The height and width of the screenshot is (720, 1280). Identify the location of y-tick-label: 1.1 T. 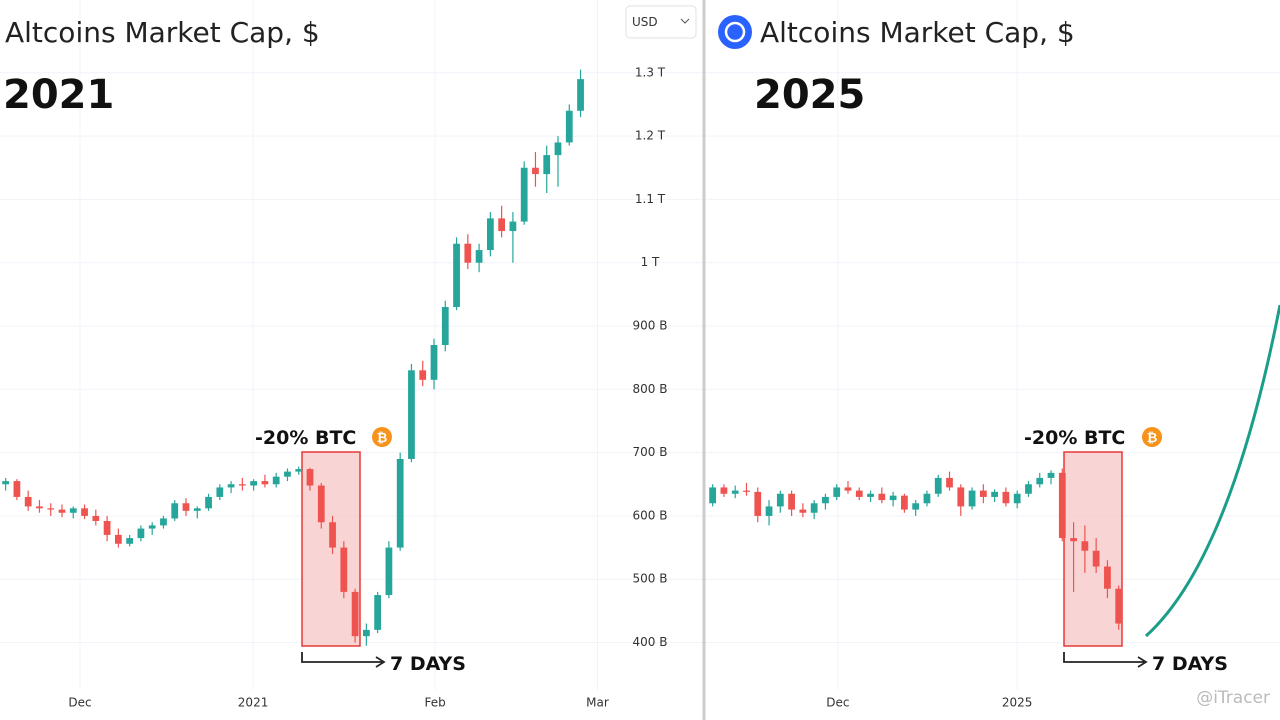
(650, 199).